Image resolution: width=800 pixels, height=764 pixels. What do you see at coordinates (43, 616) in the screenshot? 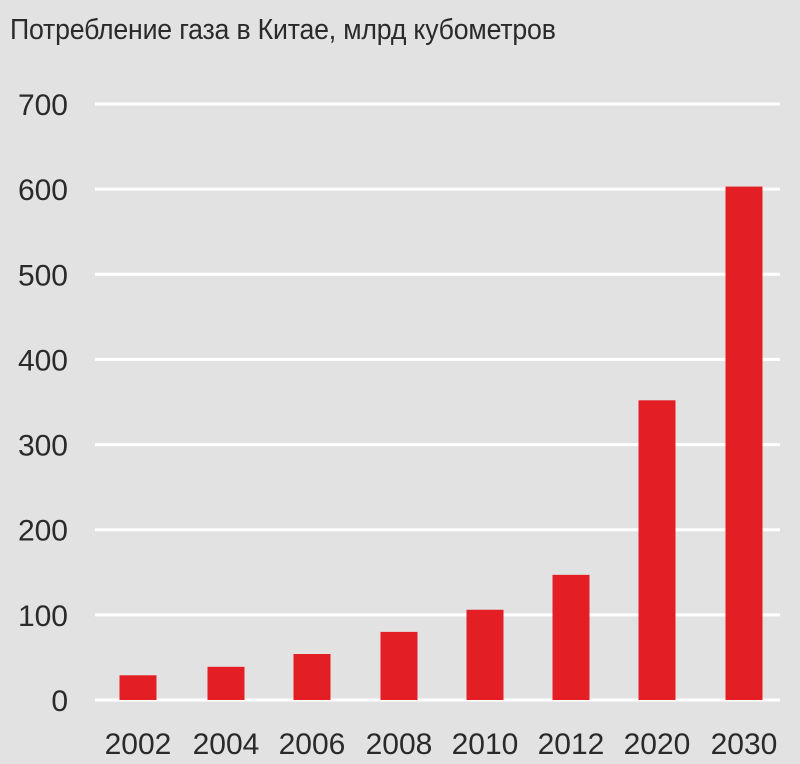
I see `y-tick-label: 100` at bounding box center [43, 616].